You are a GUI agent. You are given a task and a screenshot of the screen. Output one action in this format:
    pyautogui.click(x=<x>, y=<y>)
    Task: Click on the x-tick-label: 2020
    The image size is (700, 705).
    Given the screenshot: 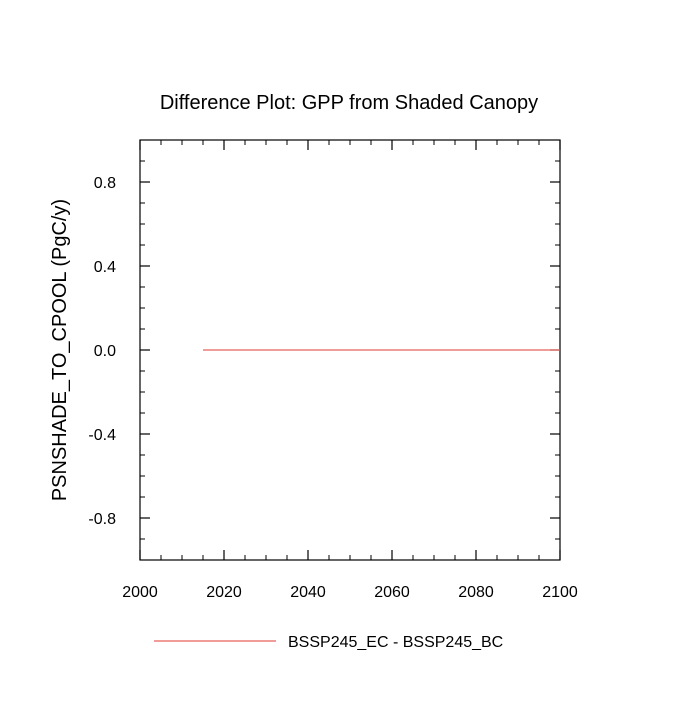 What is the action you would take?
    pyautogui.click(x=224, y=592)
    